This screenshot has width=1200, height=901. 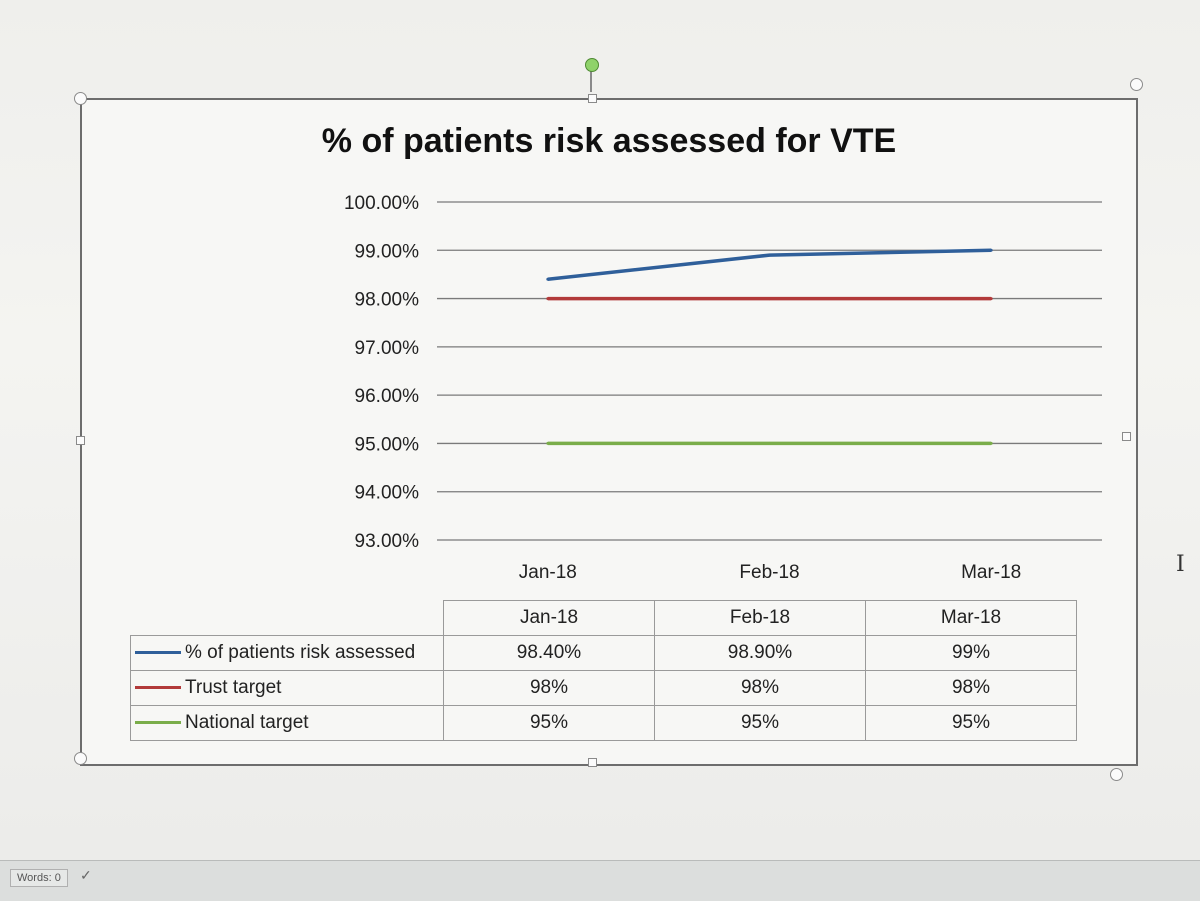 What do you see at coordinates (387, 300) in the screenshot?
I see `y-tick-label: 98.00%` at bounding box center [387, 300].